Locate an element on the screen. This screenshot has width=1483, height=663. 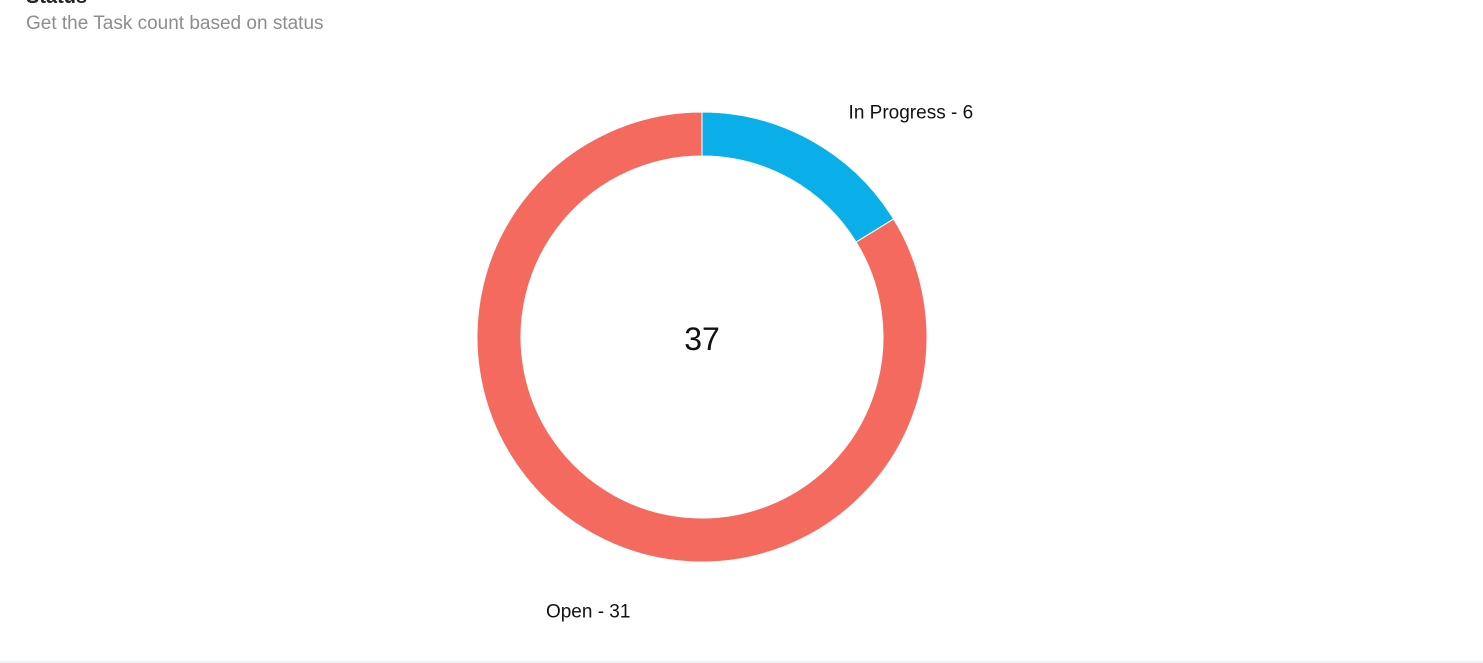
bottom-divider is located at coordinates (741, 662).